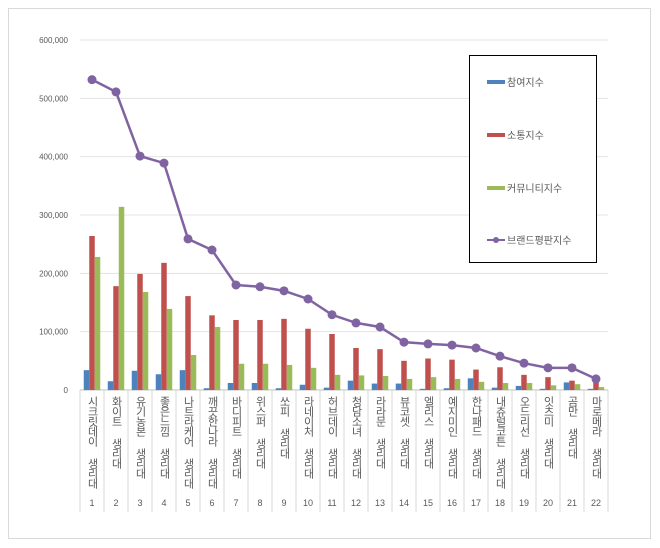 Image resolution: width=660 pixels, height=548 pixels. I want to click on category-label: 쏘피 생리대, so click(284, 427).